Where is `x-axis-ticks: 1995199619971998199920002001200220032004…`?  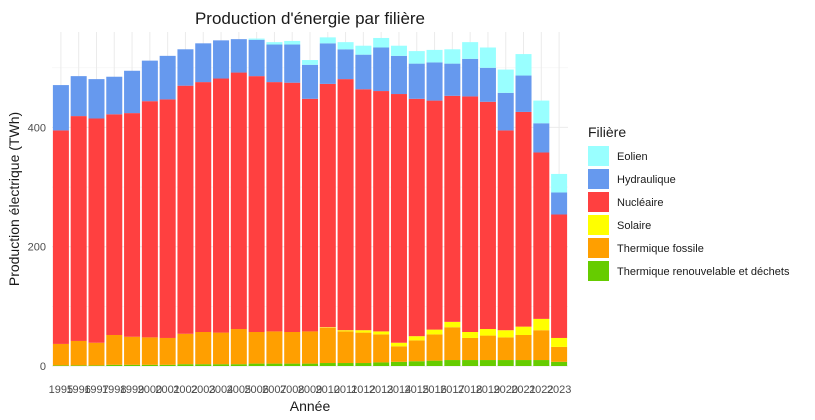 x-axis-ticks: 1995199619971998199920002001200220032004… is located at coordinates (310, 390).